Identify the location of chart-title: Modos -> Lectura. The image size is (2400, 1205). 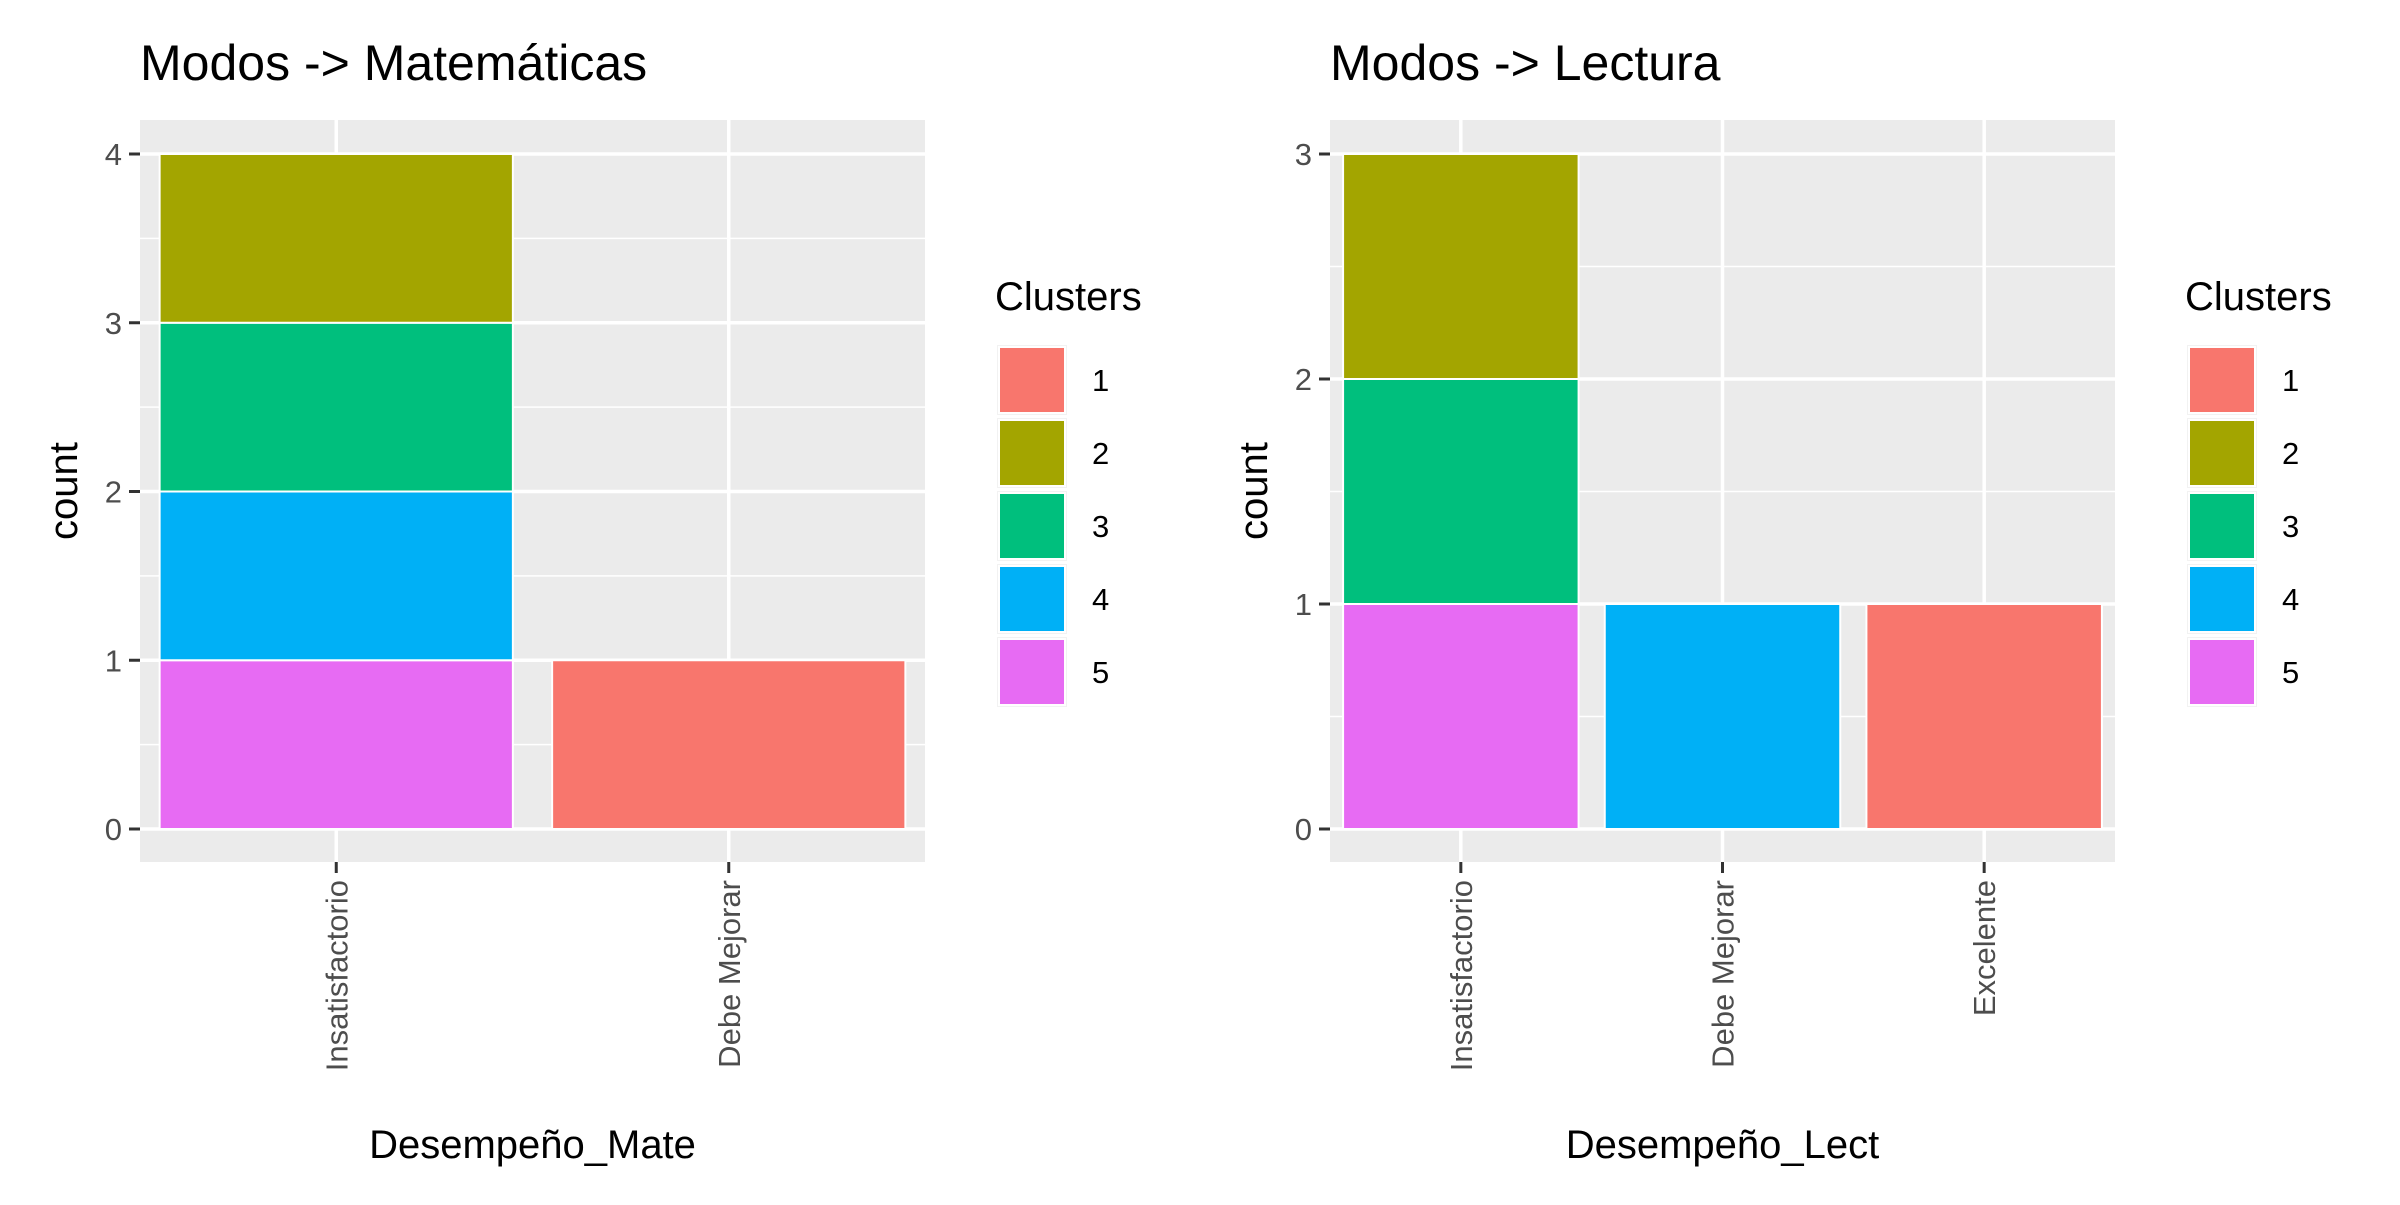
(1525, 63).